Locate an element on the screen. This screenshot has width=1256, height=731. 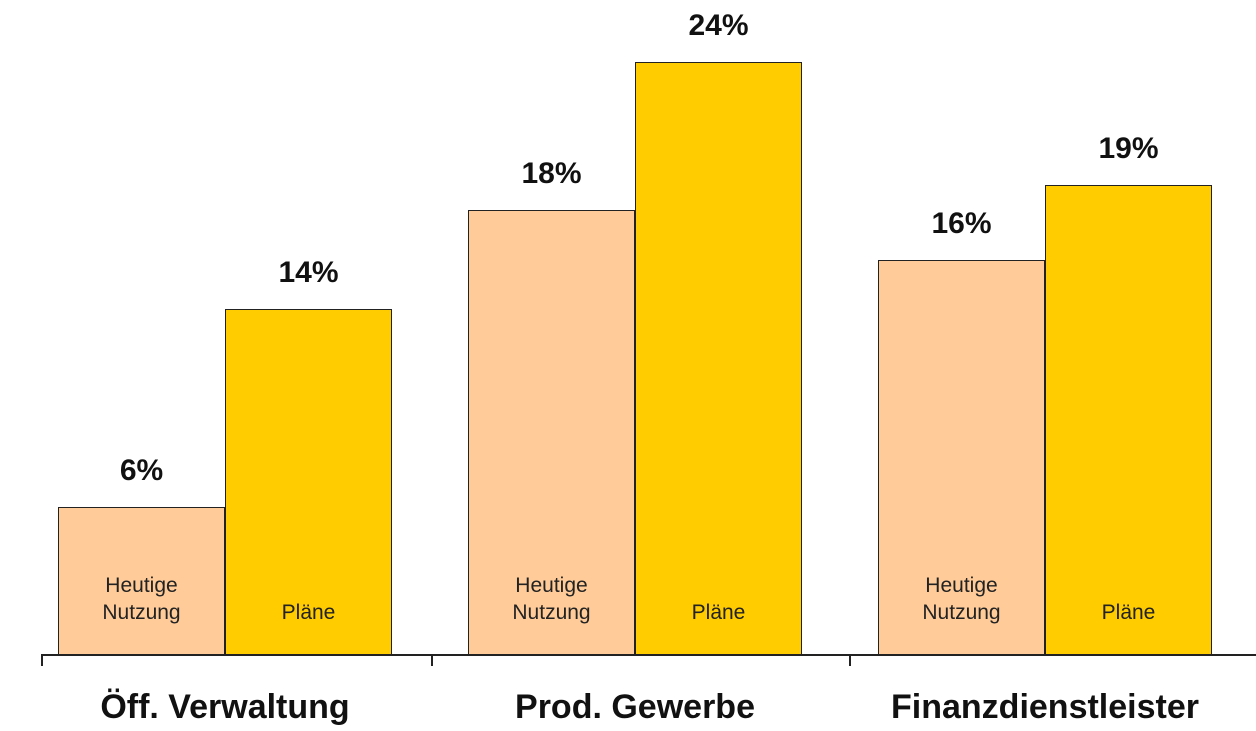
x-axis-line is located at coordinates (649, 655).